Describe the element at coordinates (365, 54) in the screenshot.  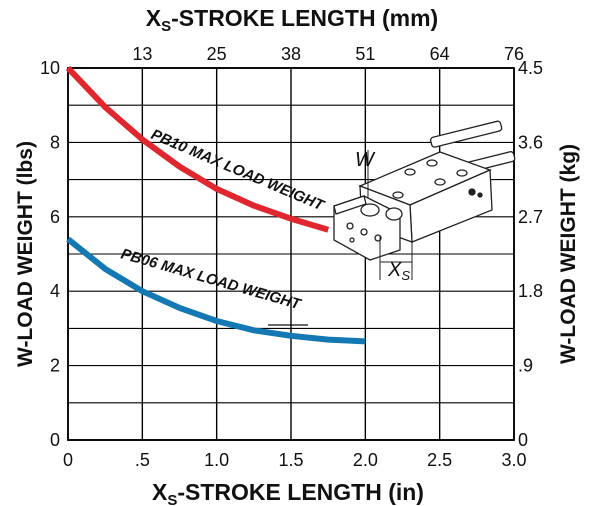
I see `x-tick-top: 51` at that location.